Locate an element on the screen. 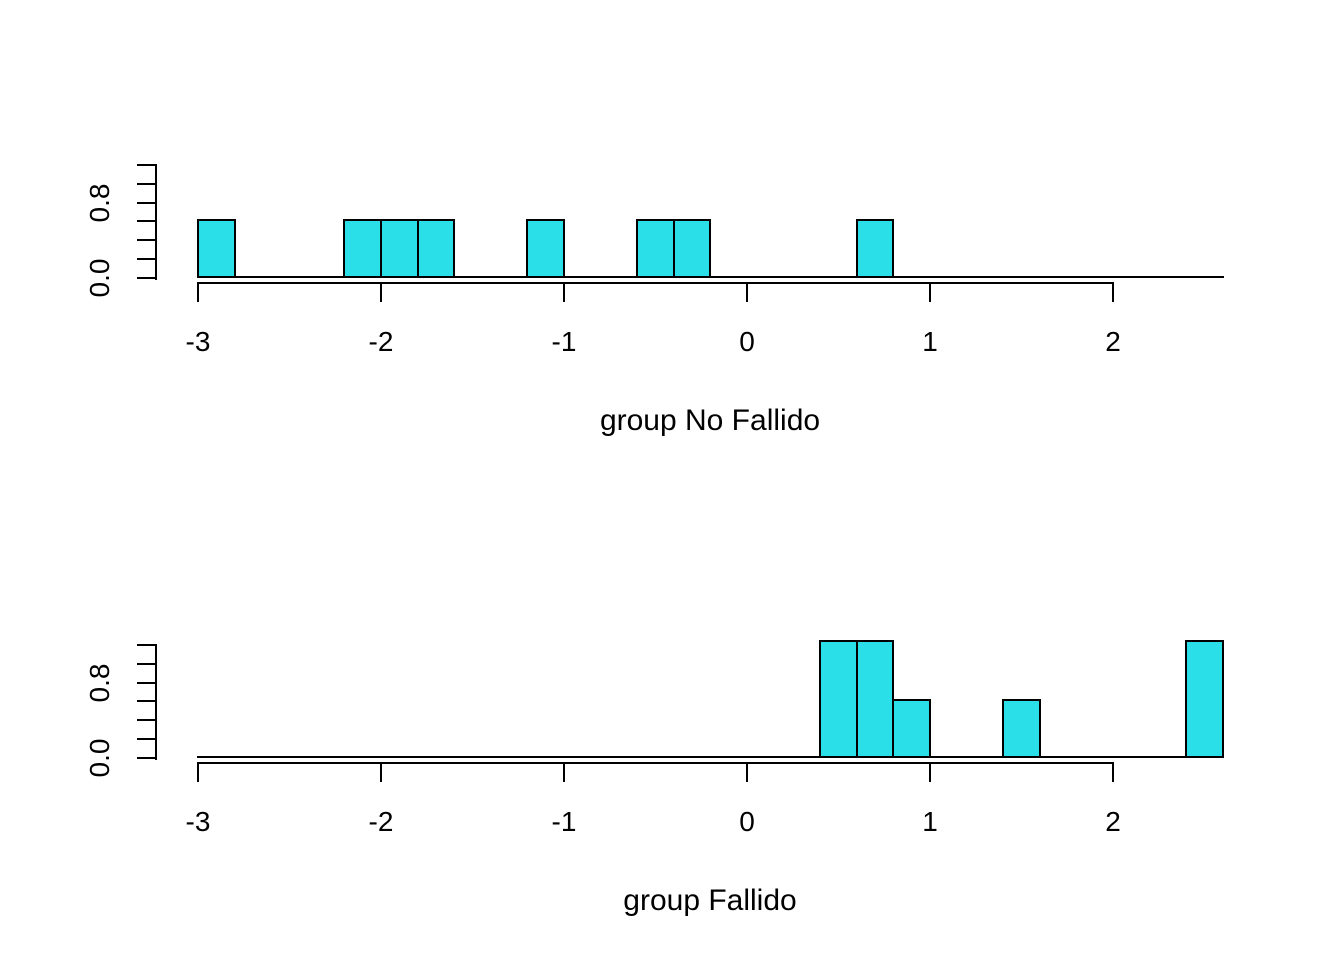  y-tick-label: 0.8 is located at coordinates (99, 683).